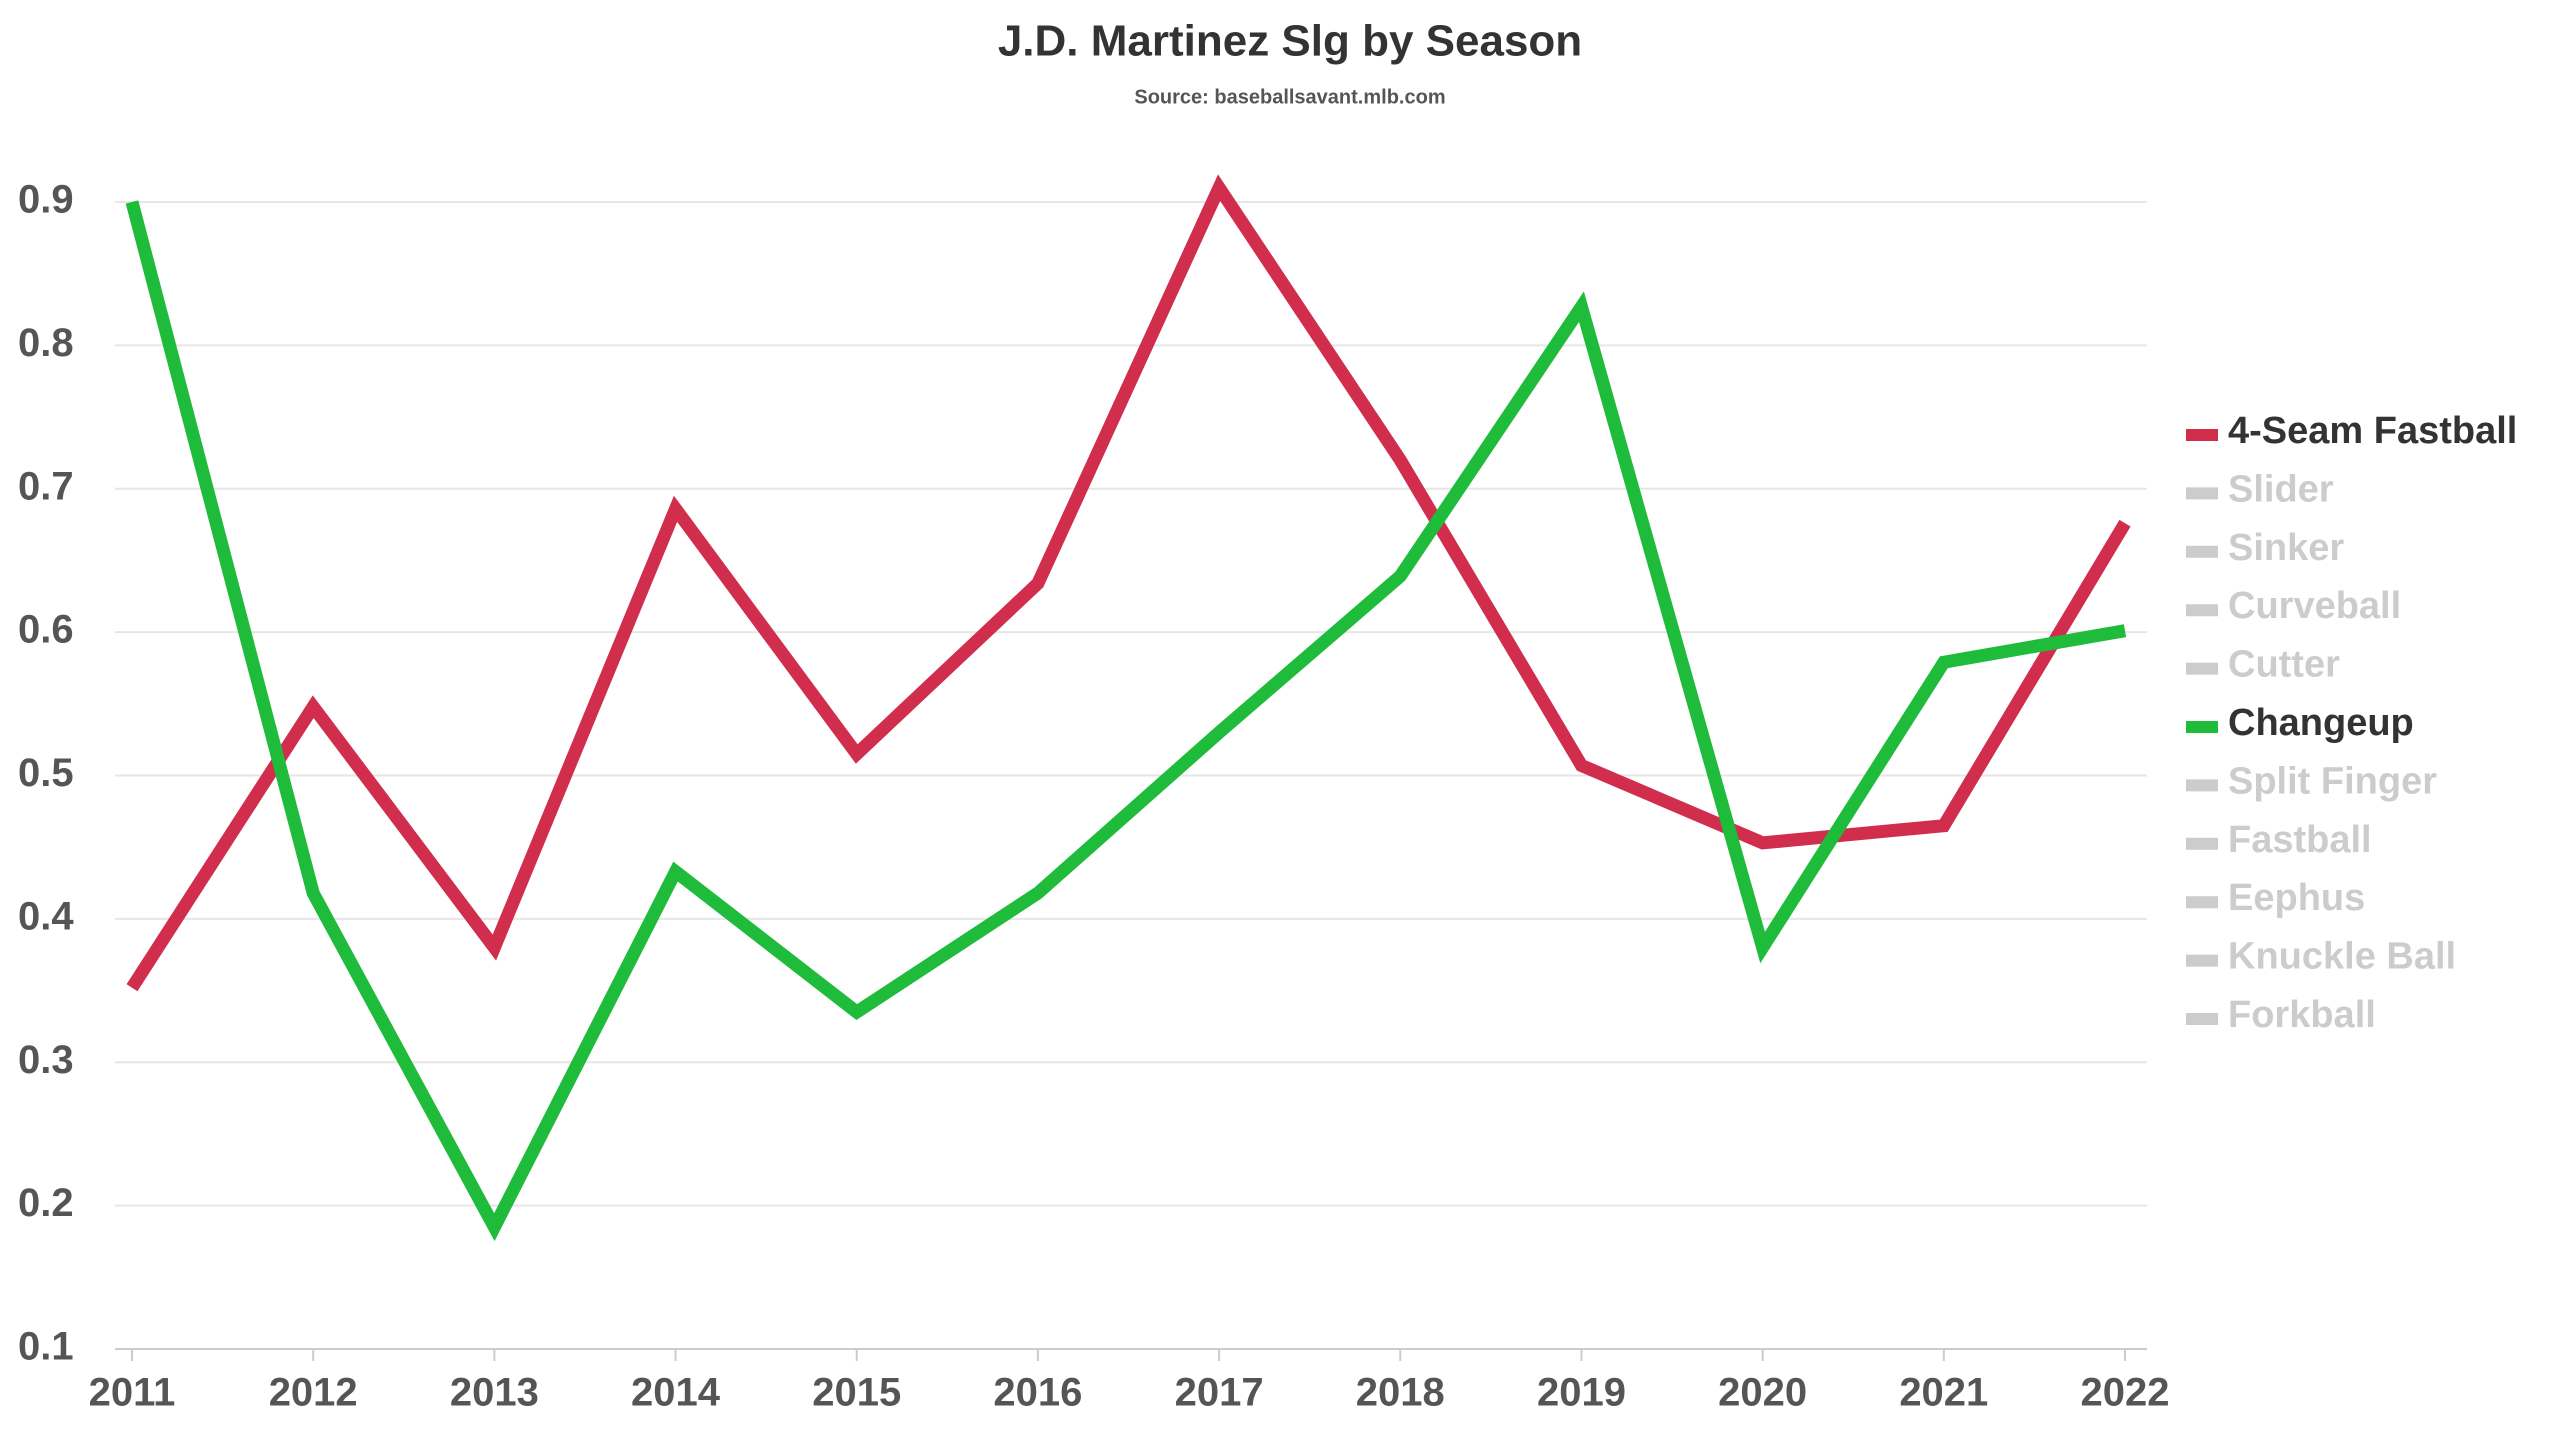  Describe the element at coordinates (2342, 957) in the screenshot. I see `legend-label: Knuckle Ball` at that location.